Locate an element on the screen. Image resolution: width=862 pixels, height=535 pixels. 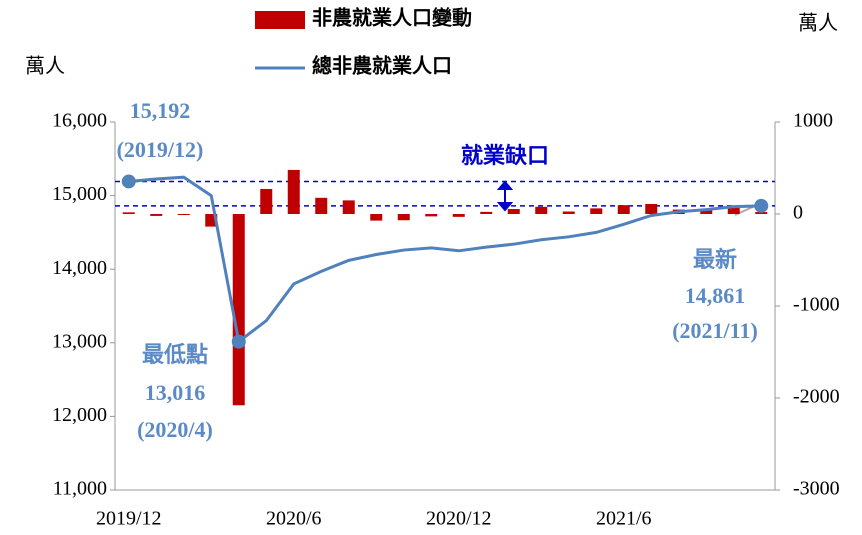
y2-tick-label: -3000 is located at coordinates (816, 489).